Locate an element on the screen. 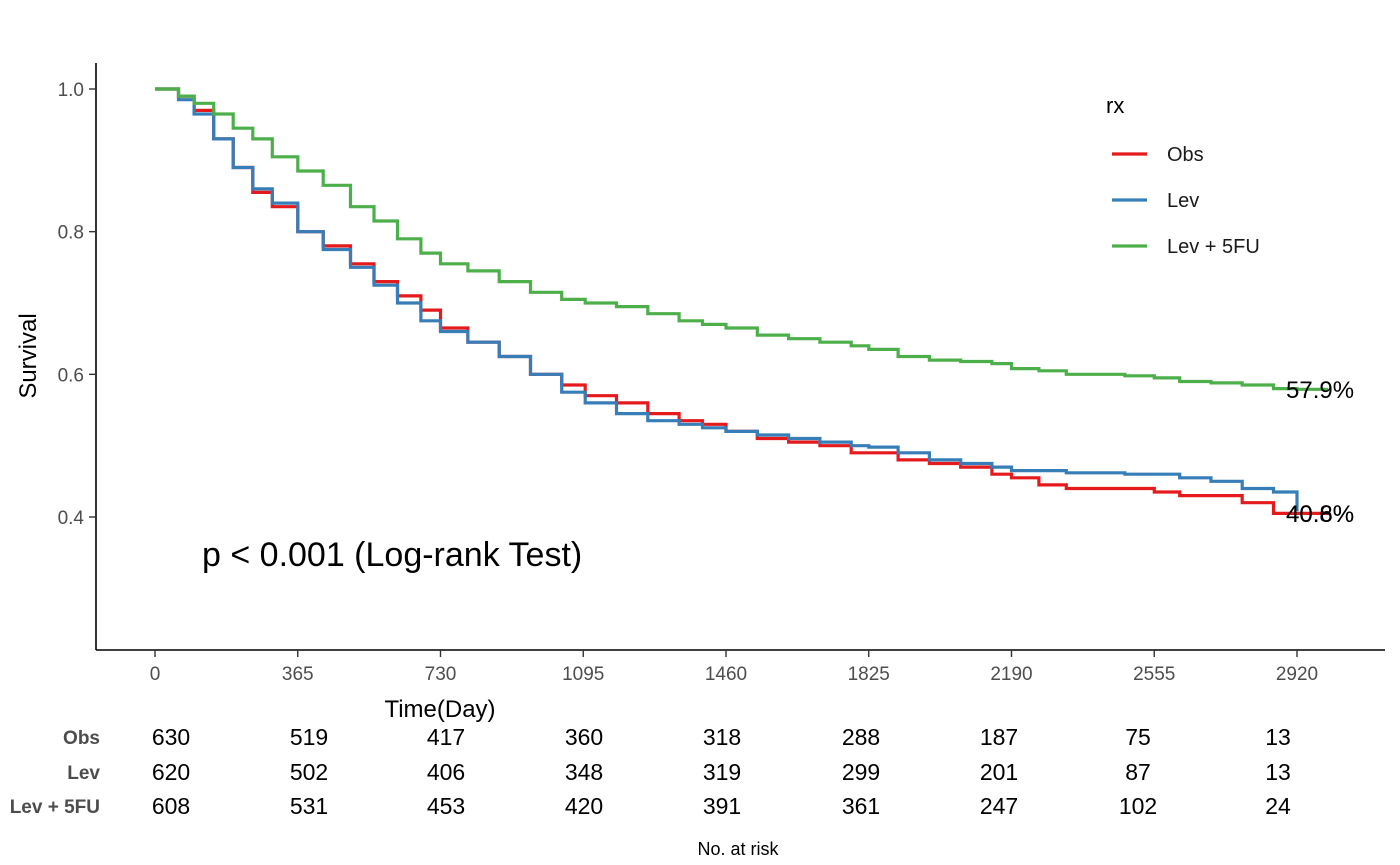 Image resolution: width=1400 pixels, height=865 pixels. x-tick-label: 1095 is located at coordinates (583, 674).